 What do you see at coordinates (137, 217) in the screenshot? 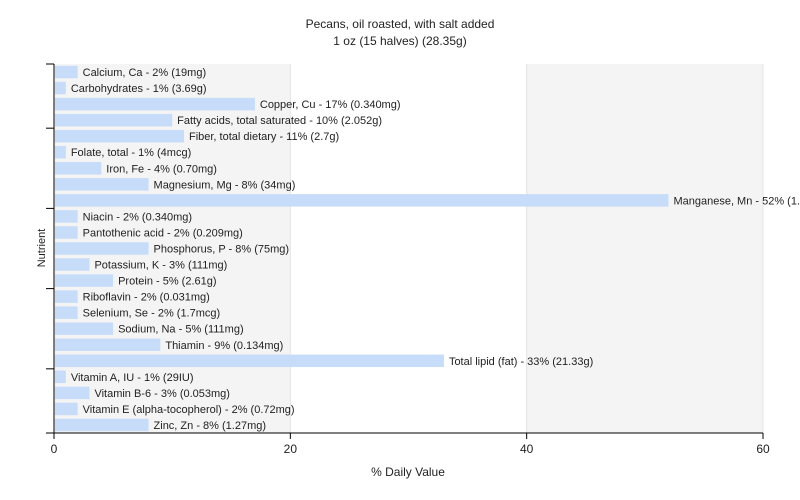
I see `bar-label: Niacin - 2% (0.340mg)` at bounding box center [137, 217].